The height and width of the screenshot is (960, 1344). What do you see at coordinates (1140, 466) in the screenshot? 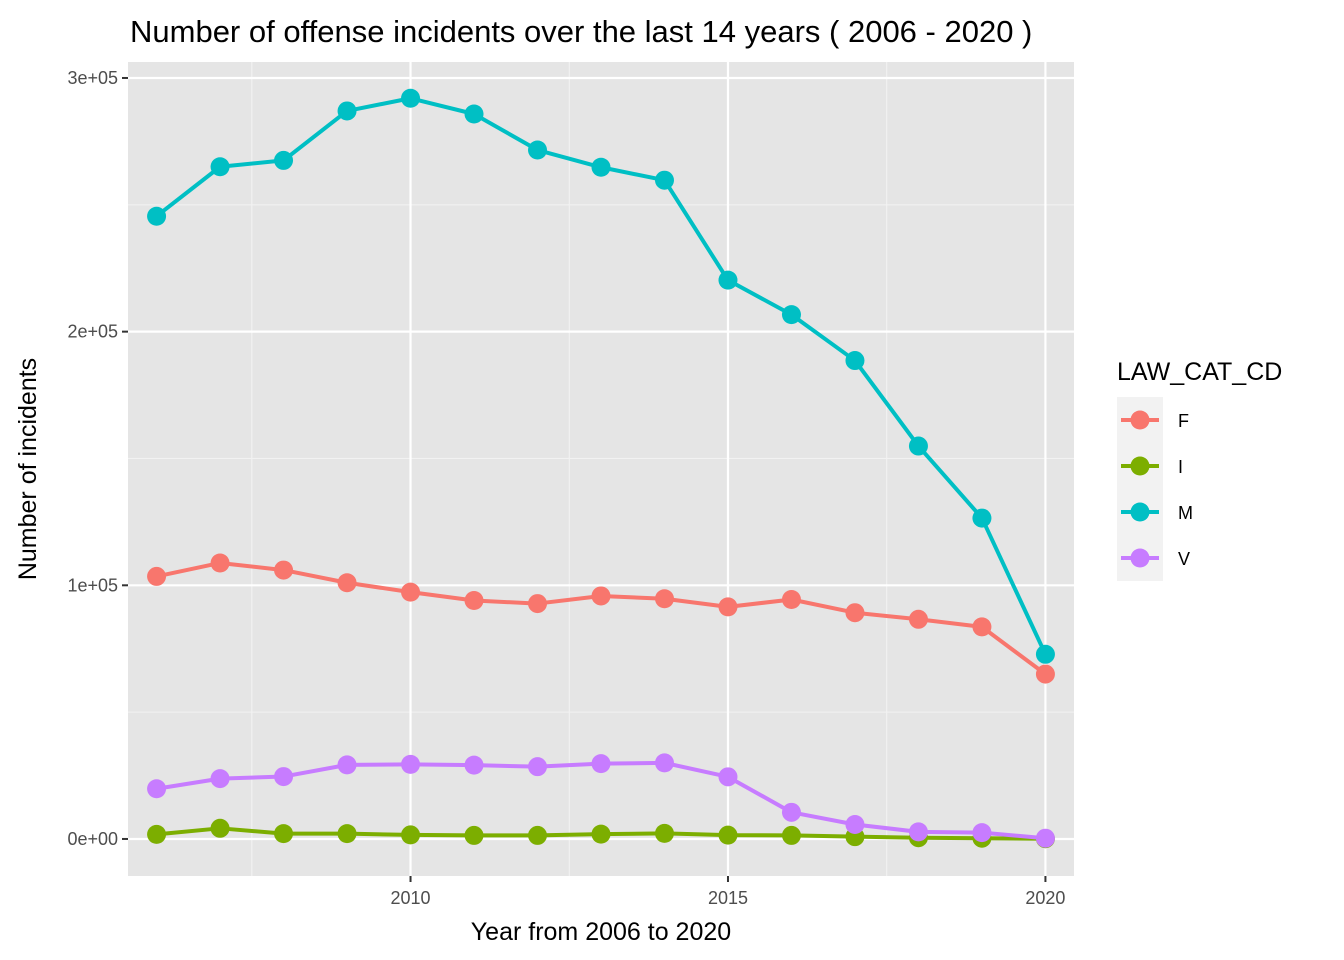
I see `legend-key-point-i` at bounding box center [1140, 466].